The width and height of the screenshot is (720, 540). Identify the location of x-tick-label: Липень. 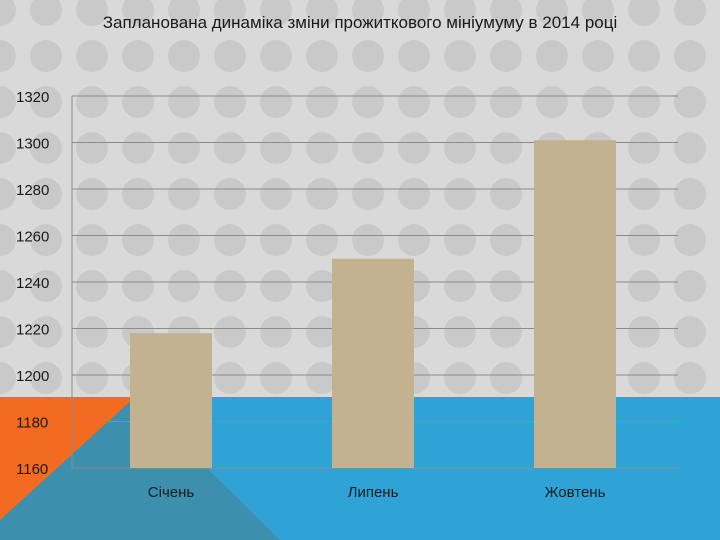
(373, 492).